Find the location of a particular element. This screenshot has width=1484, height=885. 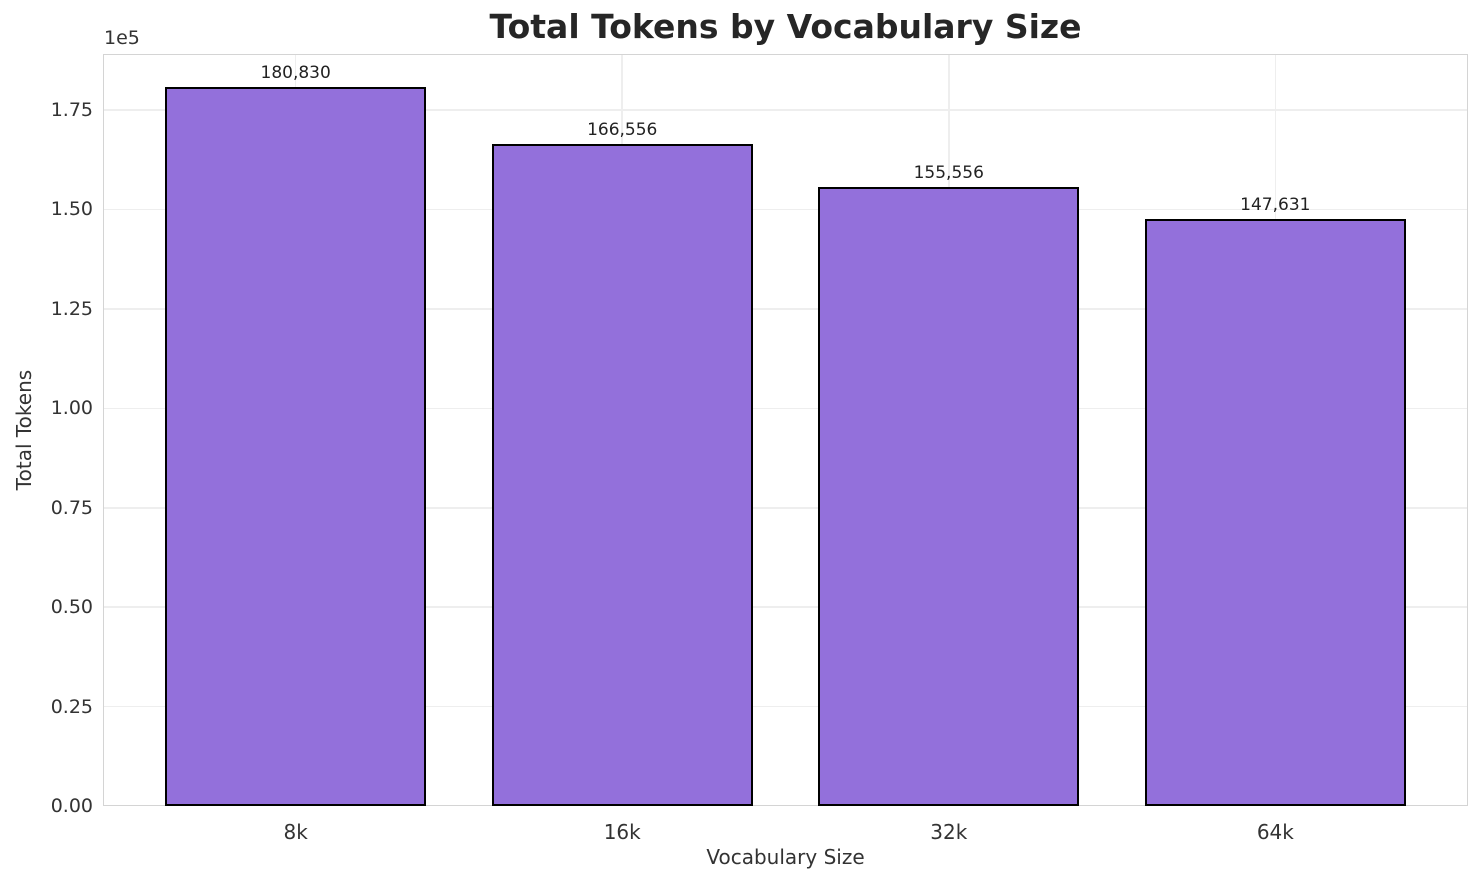

chart-title: Total Tokens by Vocabulary Size is located at coordinates (785, 26).